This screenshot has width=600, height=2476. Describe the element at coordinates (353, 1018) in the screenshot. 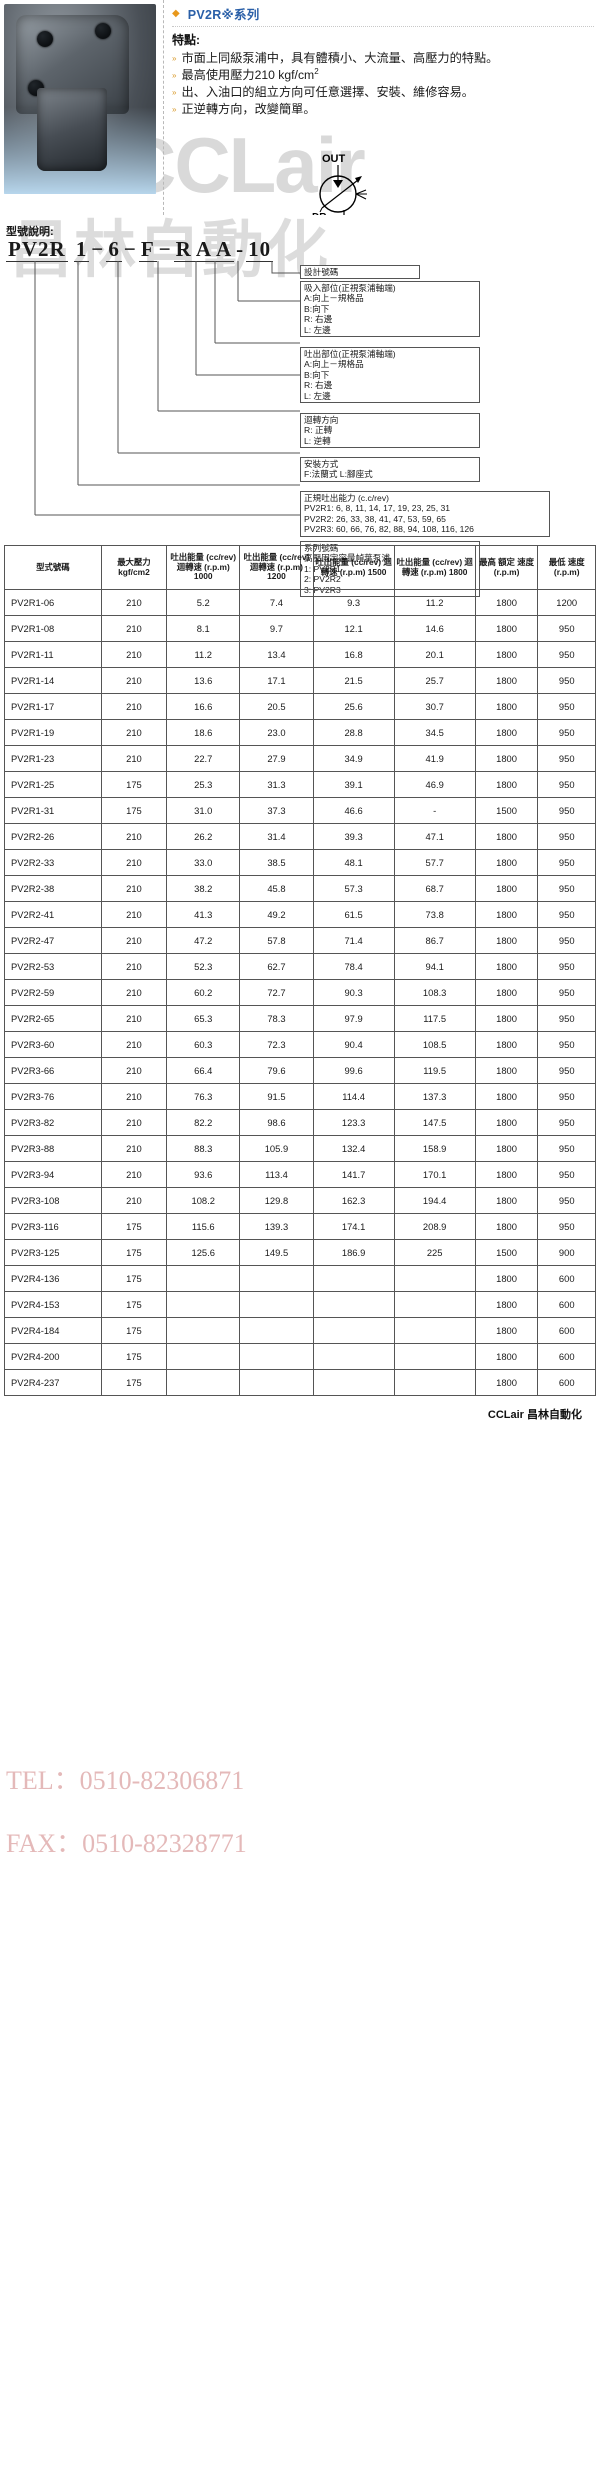

I see `cell-value: 97.9` at that location.